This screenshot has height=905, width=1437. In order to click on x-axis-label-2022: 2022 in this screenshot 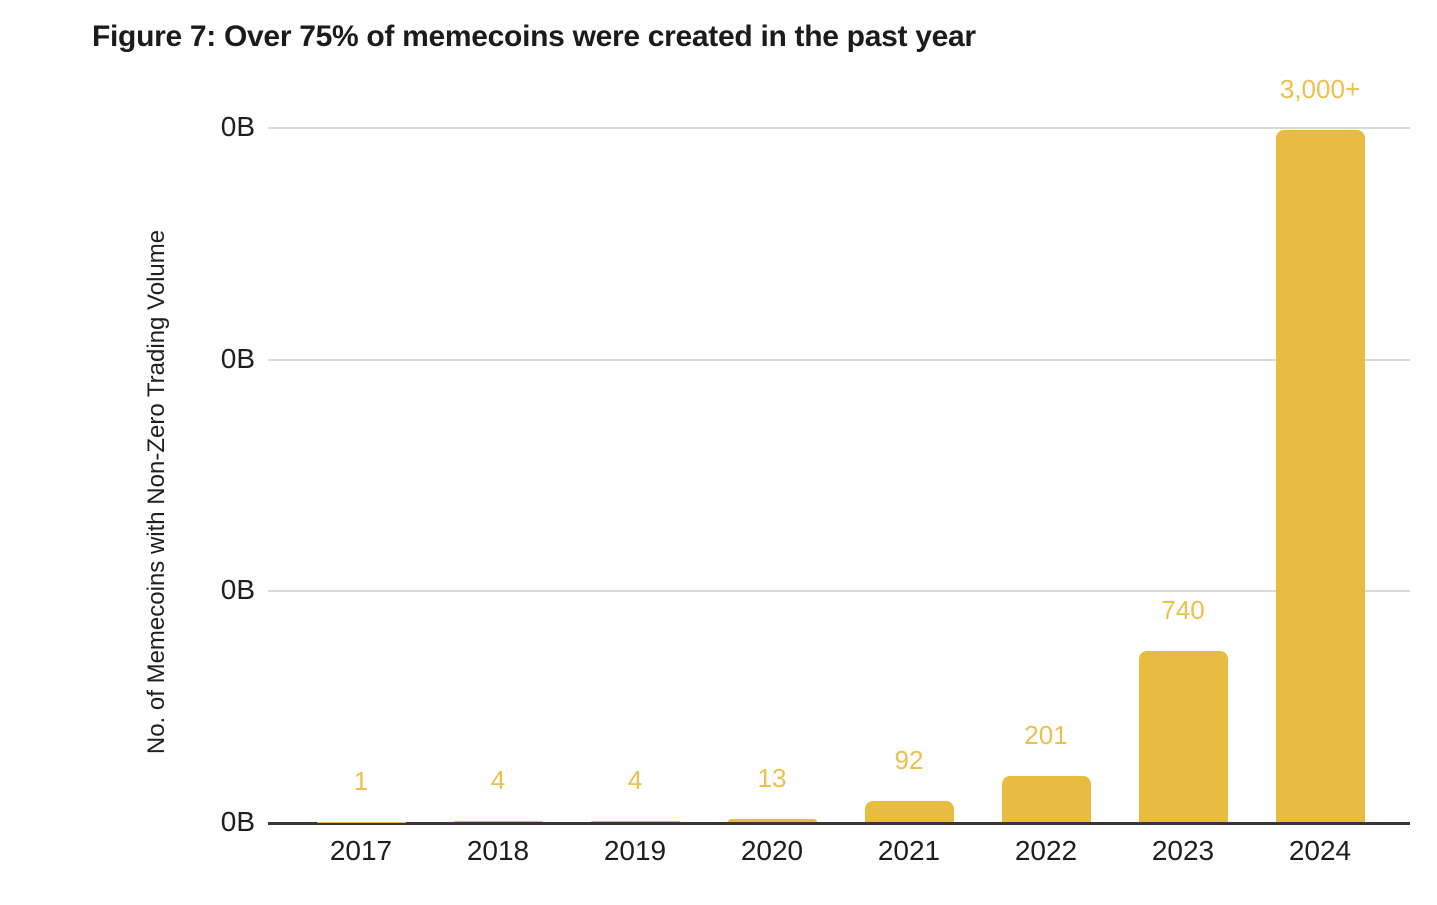, I will do `click(1046, 850)`.